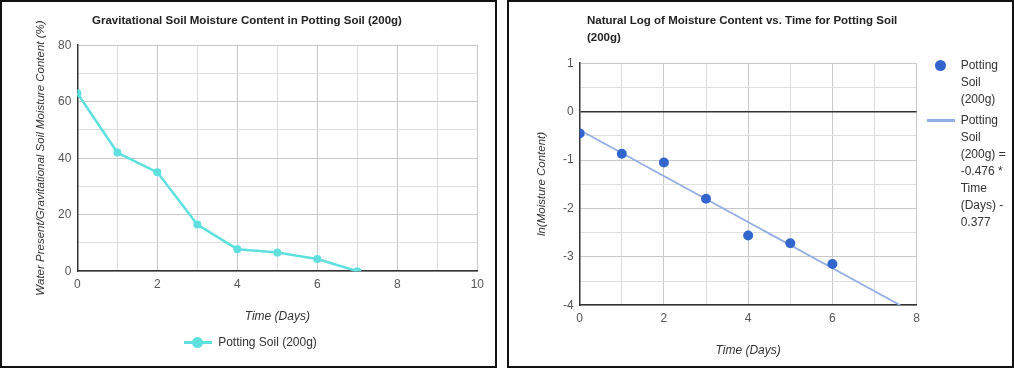  Describe the element at coordinates (541, 185) in the screenshot. I see `y-axis-title: ln(Moisture Content)` at that location.